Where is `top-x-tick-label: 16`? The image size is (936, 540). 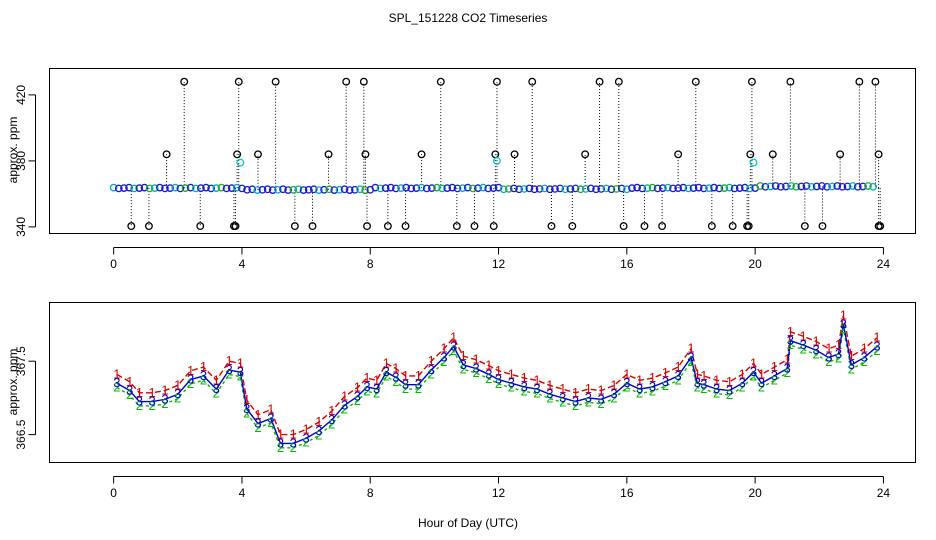 top-x-tick-label: 16 is located at coordinates (627, 264).